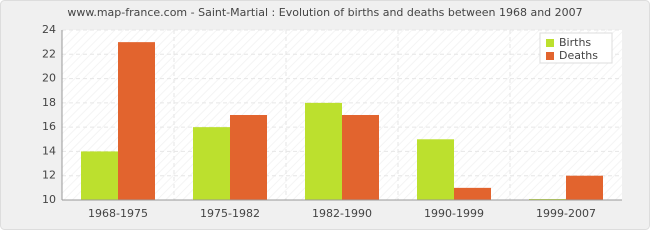 This screenshot has height=240, width=650. Describe the element at coordinates (230, 213) in the screenshot. I see `x-tick-label: 1975-1982` at that location.